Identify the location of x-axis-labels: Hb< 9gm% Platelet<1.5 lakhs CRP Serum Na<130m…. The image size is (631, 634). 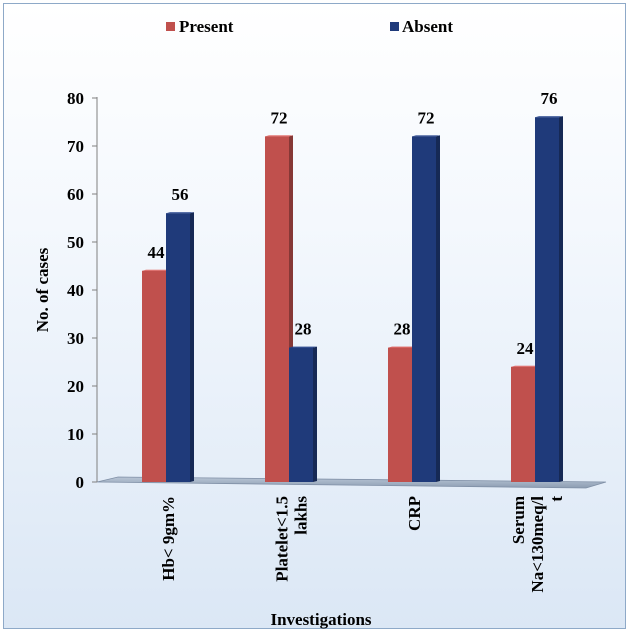
(362, 544).